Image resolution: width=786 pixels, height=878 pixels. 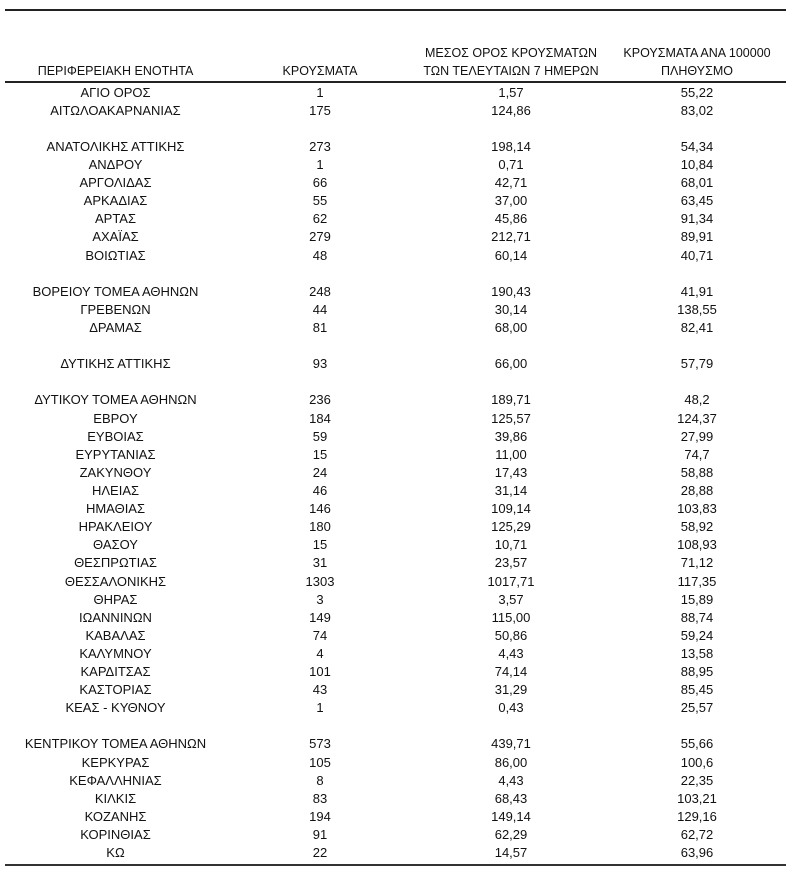 I want to click on region-cell: ΑΡΤΑΣ, so click(x=115, y=219).